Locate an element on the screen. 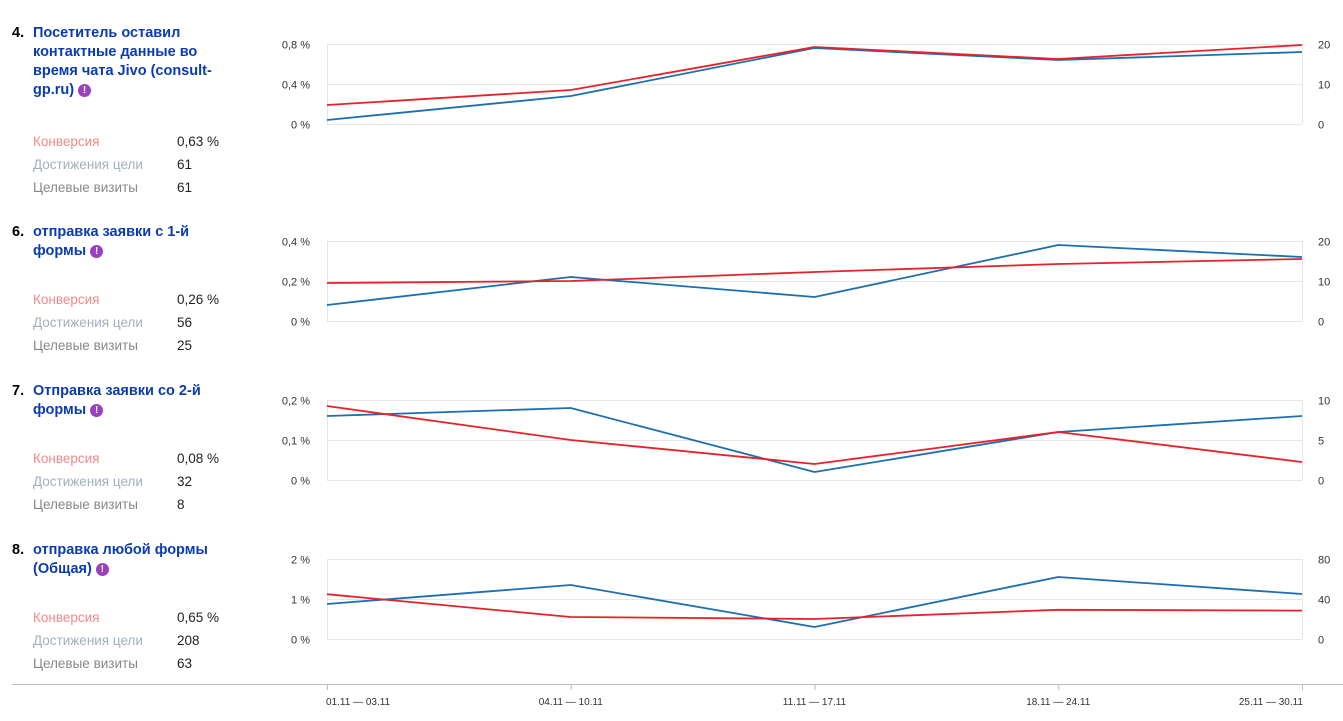  goal-title: отправка заявки с 1-й формы! is located at coordinates (130, 242).